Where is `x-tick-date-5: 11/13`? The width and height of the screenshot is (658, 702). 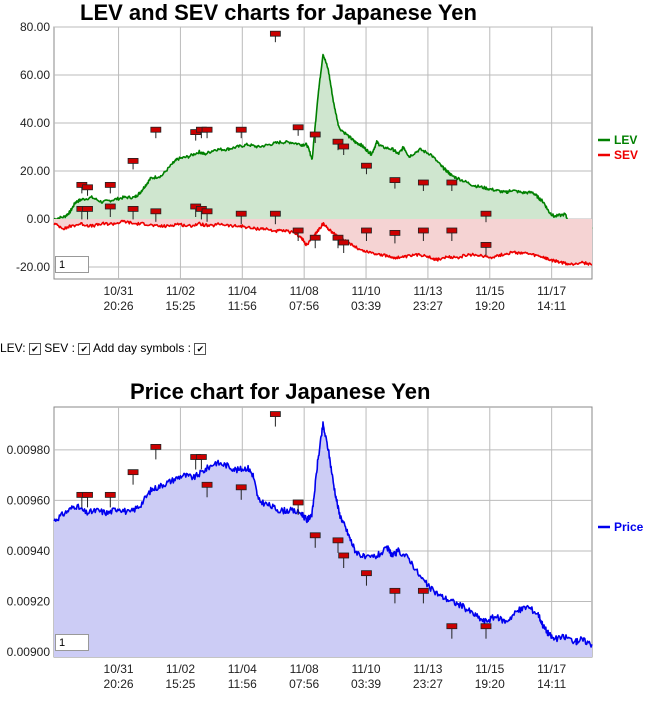 x-tick-date-5: 11/13 is located at coordinates (427, 669).